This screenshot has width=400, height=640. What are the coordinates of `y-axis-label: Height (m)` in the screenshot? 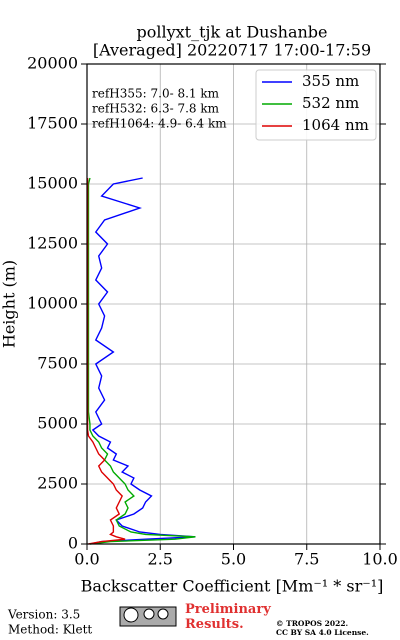 It's located at (9, 304).